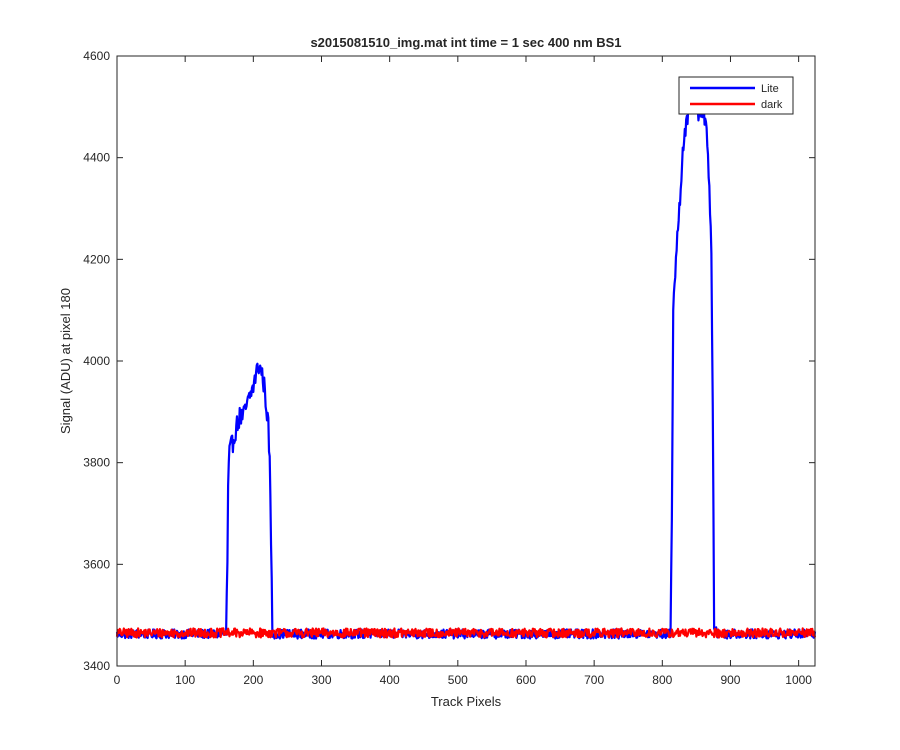  What do you see at coordinates (466, 701) in the screenshot?
I see `x-axis-label: Track Pixels` at bounding box center [466, 701].